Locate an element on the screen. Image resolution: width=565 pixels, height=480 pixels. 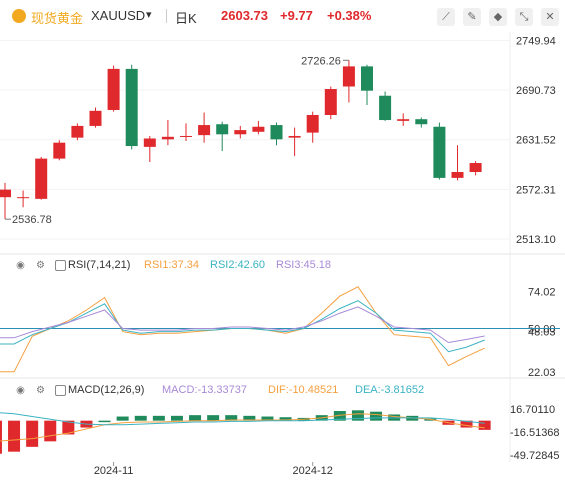
header-divider is located at coordinates (166, 16).